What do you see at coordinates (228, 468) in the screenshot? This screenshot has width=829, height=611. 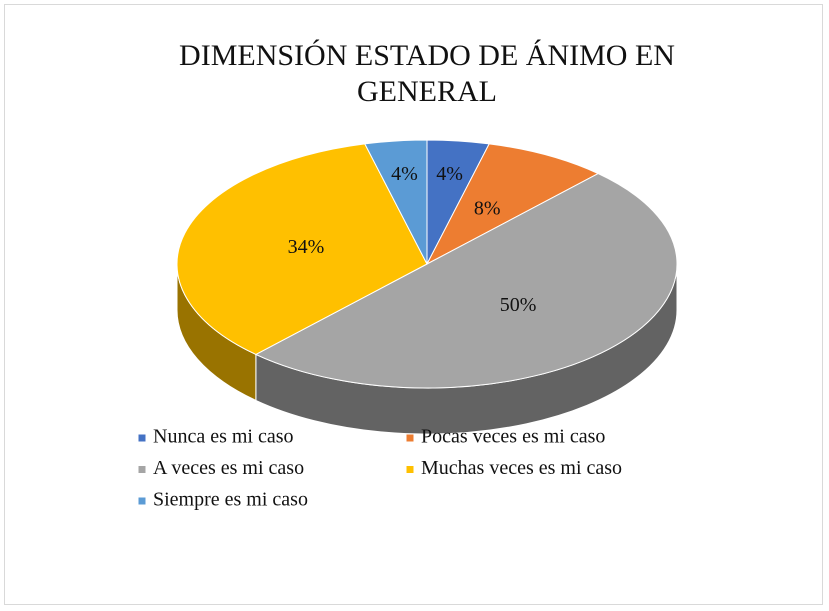 I see `legend-label: A veces es mi caso` at bounding box center [228, 468].